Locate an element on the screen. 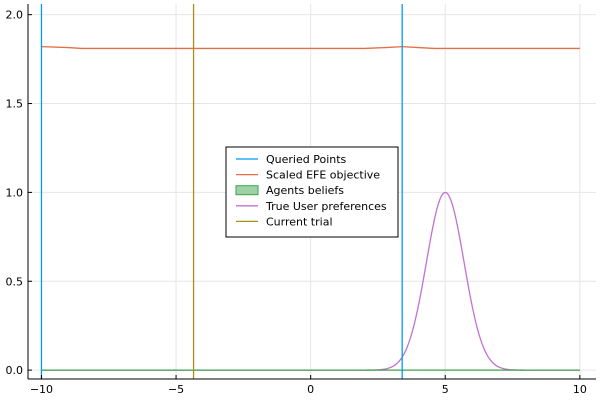  scaled-efe-objective-line is located at coordinates (310, 47).